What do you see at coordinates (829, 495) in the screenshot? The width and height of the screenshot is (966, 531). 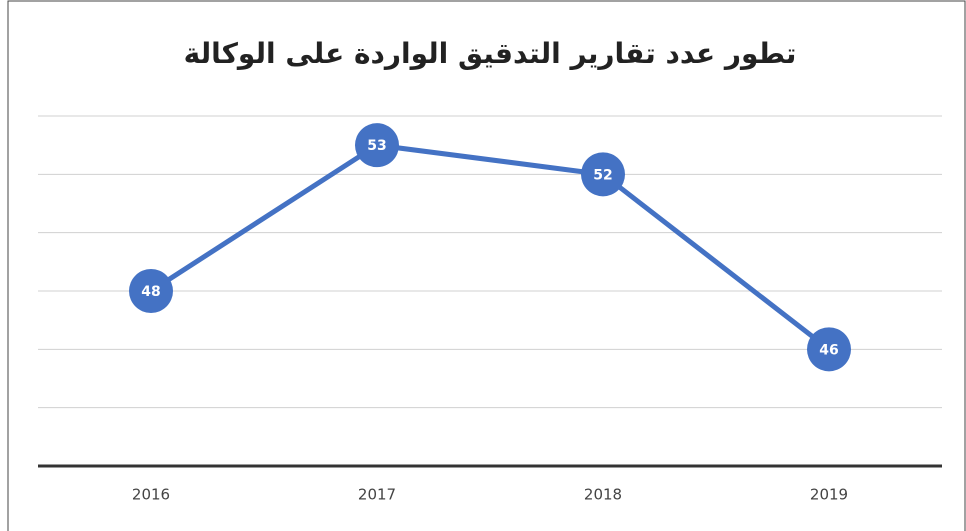 I see `x-tick-label: 2019` at bounding box center [829, 495].